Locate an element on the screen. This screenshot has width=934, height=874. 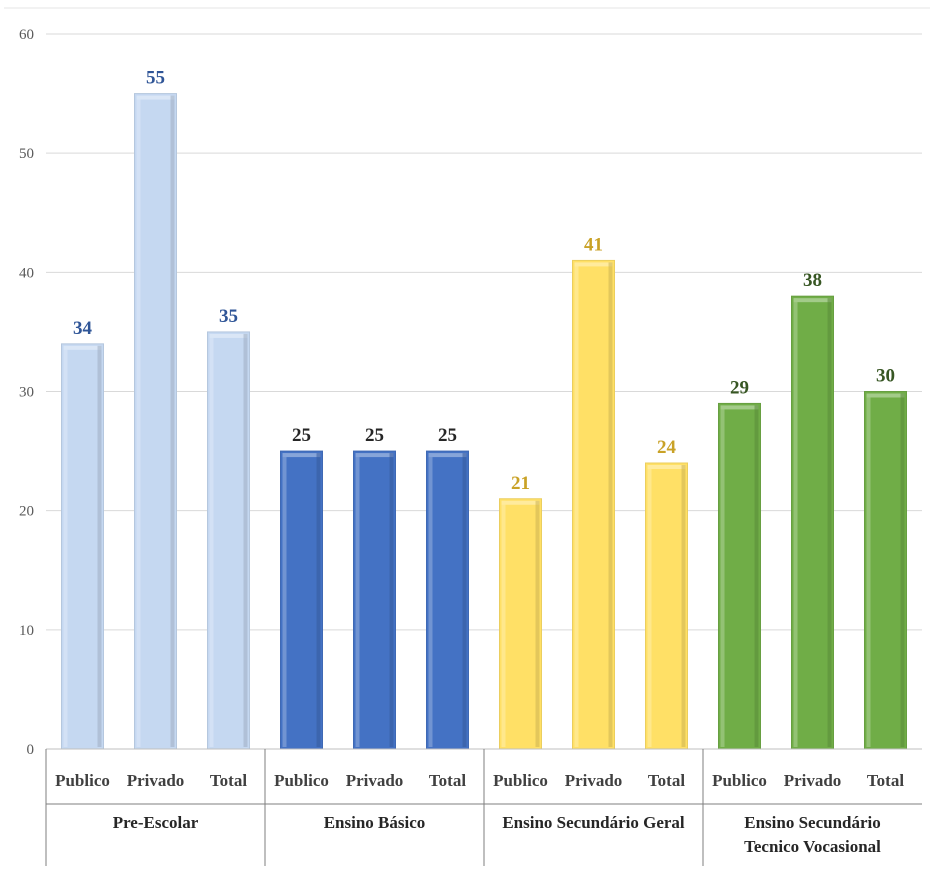
data-label: 55 is located at coordinates (155, 78).